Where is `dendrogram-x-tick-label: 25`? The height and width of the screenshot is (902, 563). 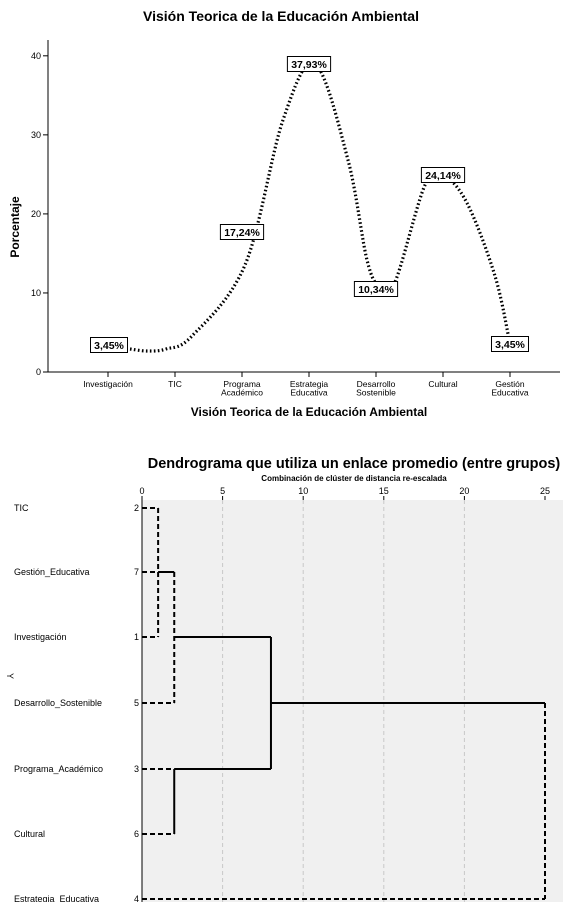 dendrogram-x-tick-label: 25 is located at coordinates (545, 491).